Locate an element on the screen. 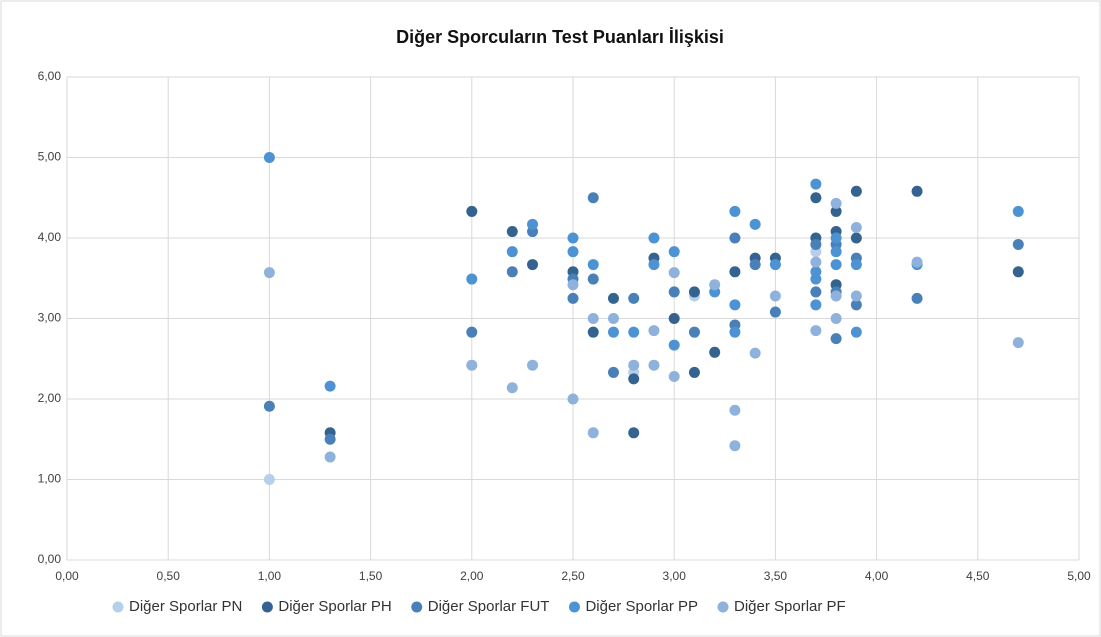 The image size is (1101, 637). chart-title: Diğer Sporcuların Test Puanları İlişkisi is located at coordinates (560, 37).